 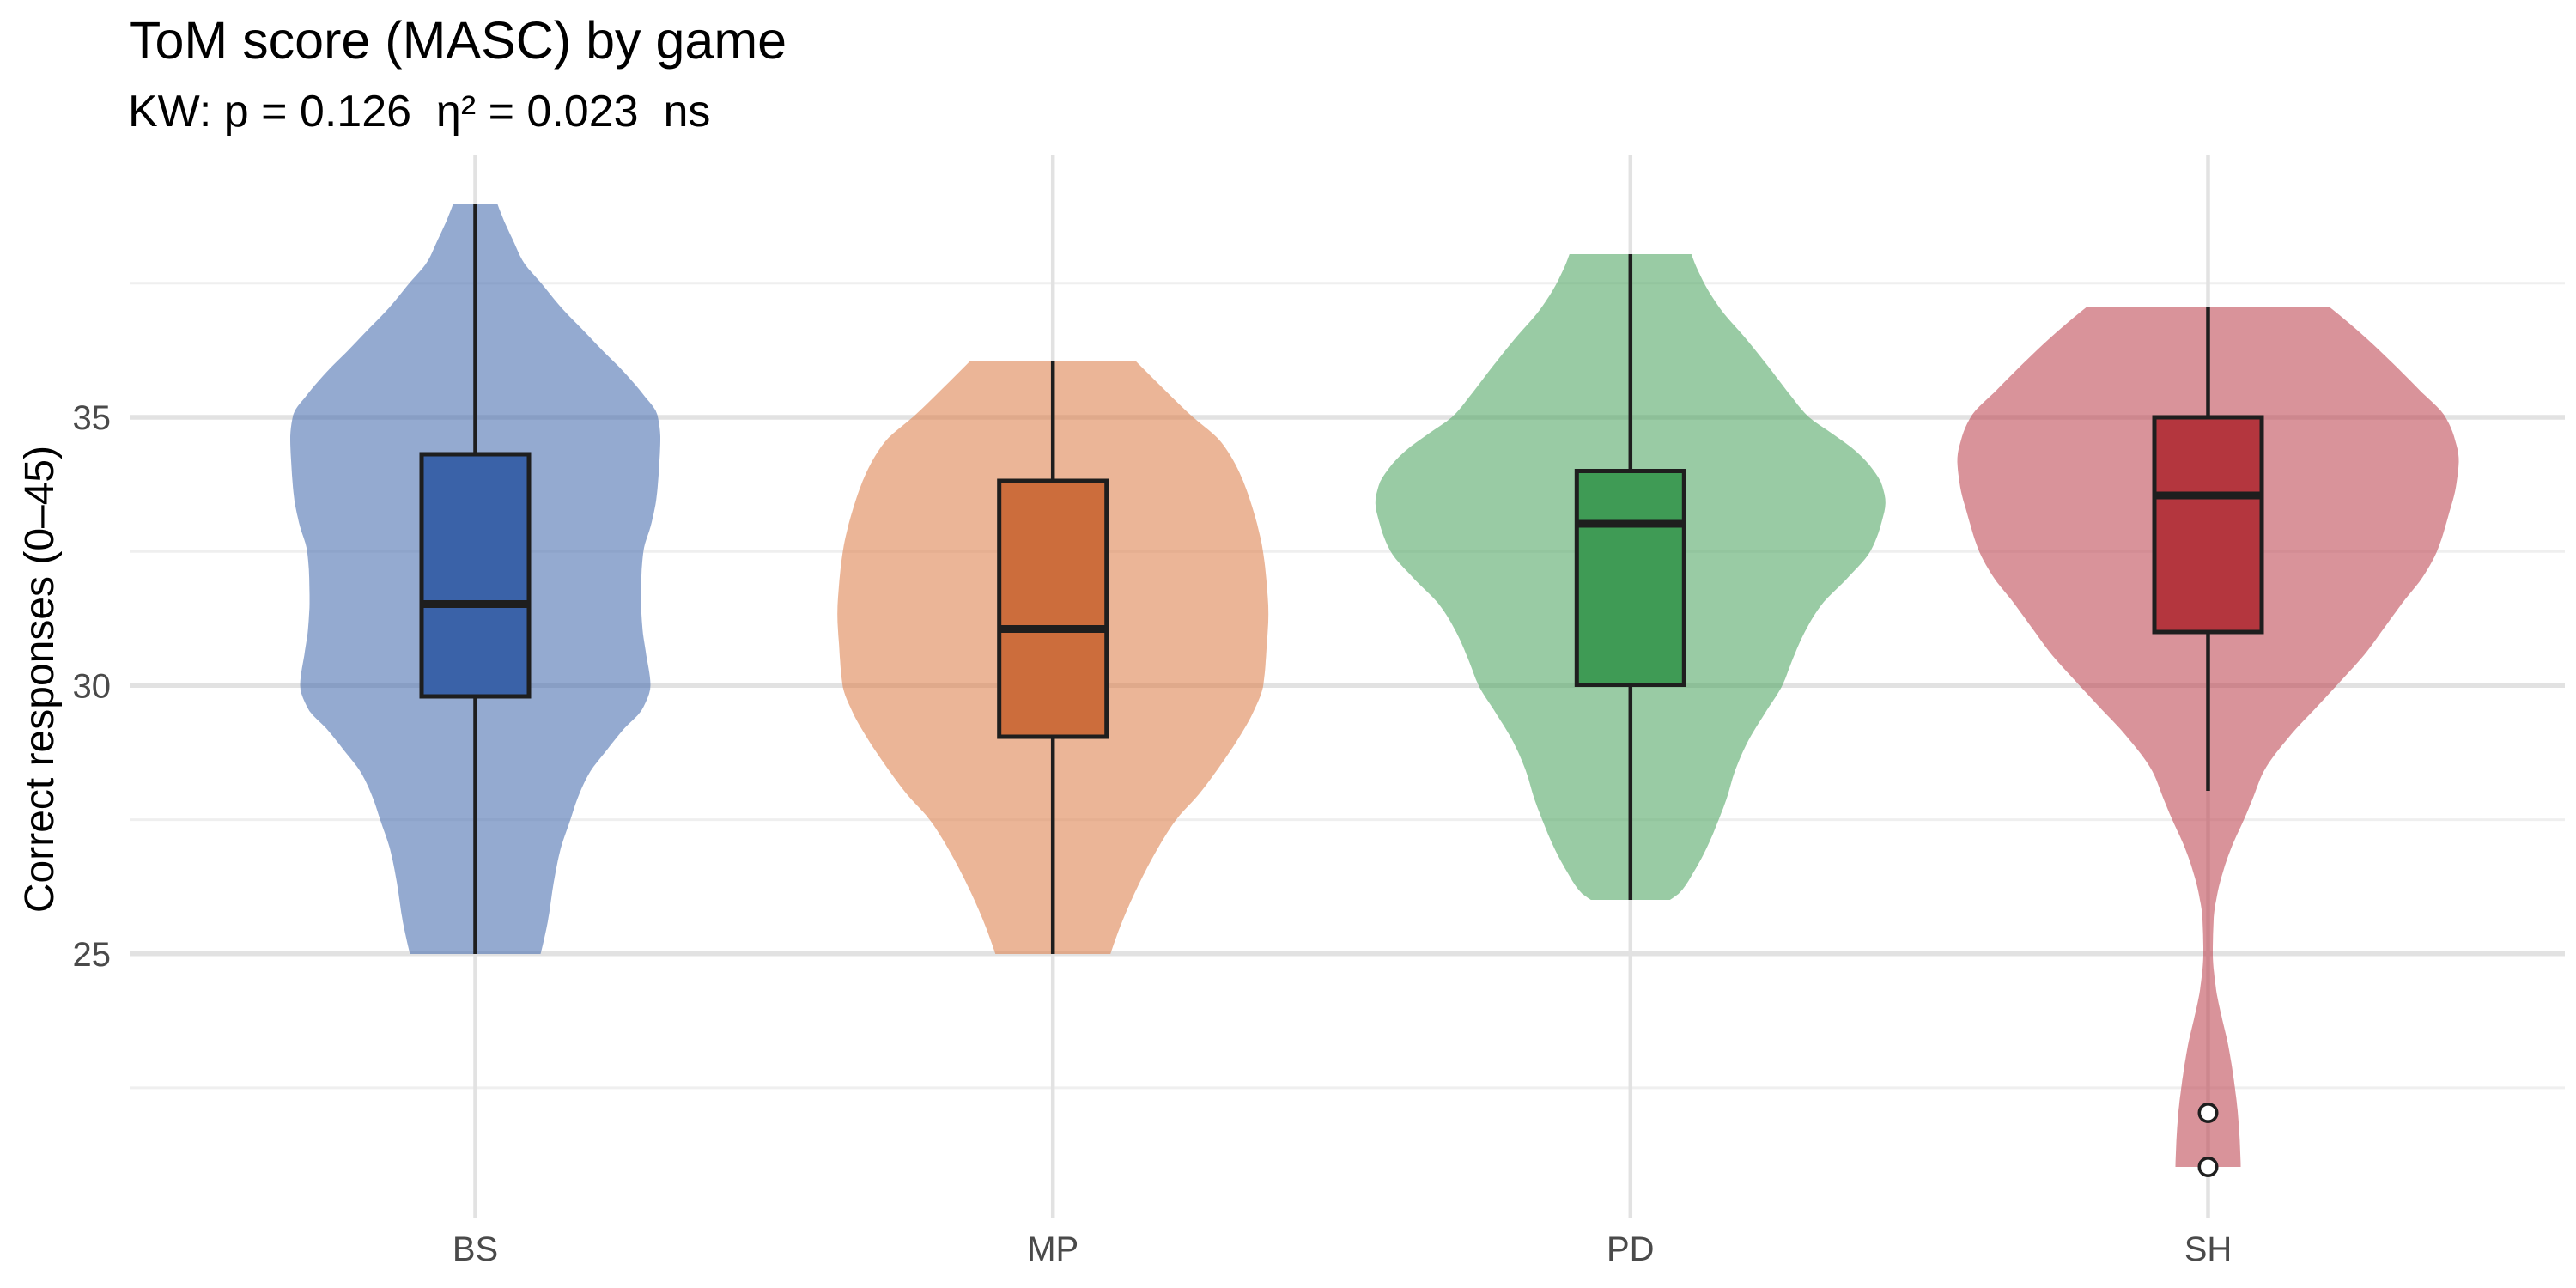 I want to click on svg-text: Correct responses (0–45), so click(x=40, y=680).